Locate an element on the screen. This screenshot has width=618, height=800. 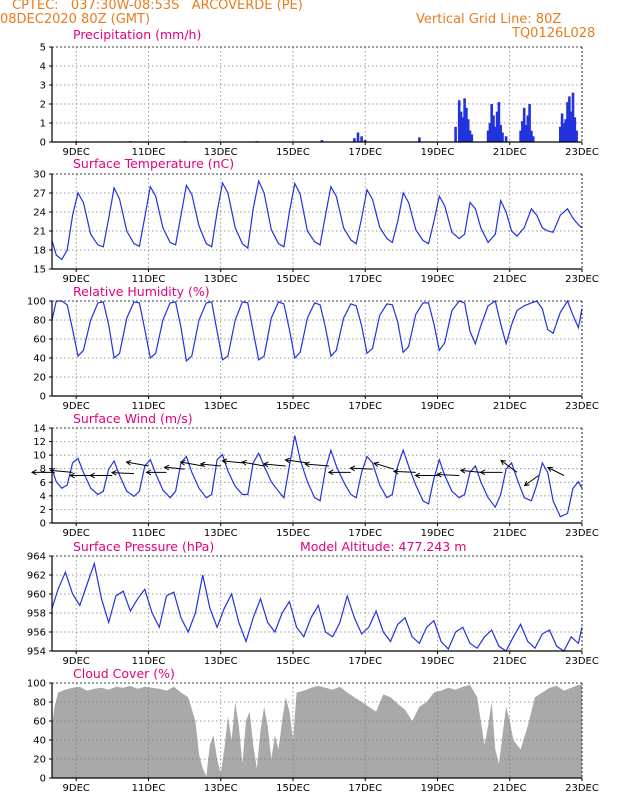
y-tick-label: 27 is located at coordinates (39, 194).